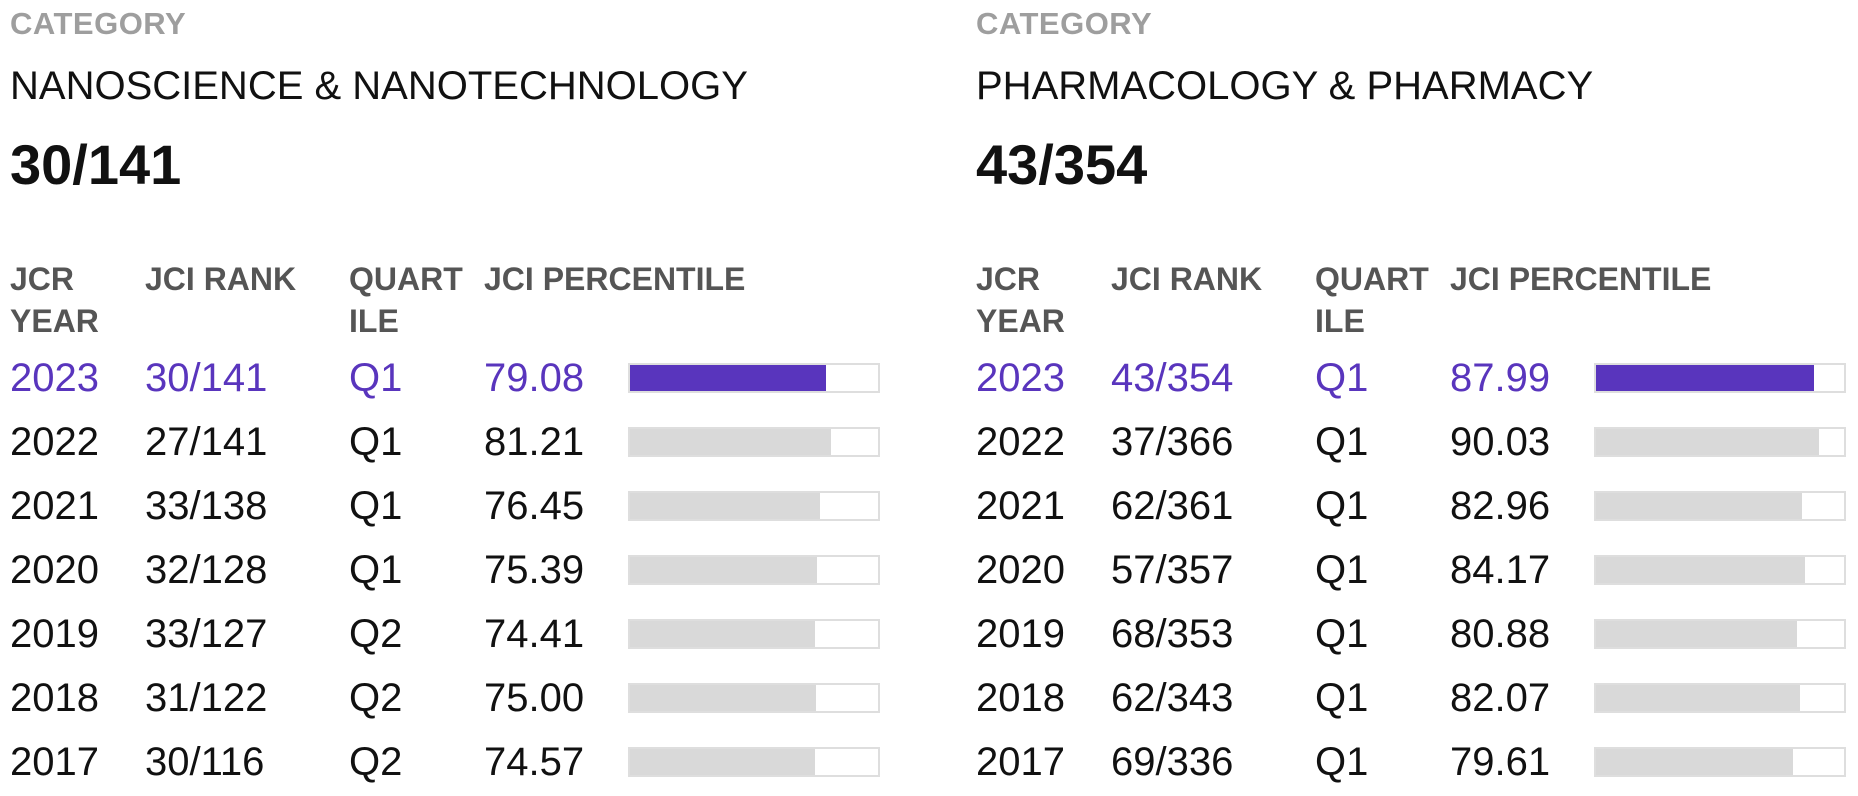 This screenshot has height=796, width=1858. I want to click on jci-rank-cell: 57/357, so click(1172, 570).